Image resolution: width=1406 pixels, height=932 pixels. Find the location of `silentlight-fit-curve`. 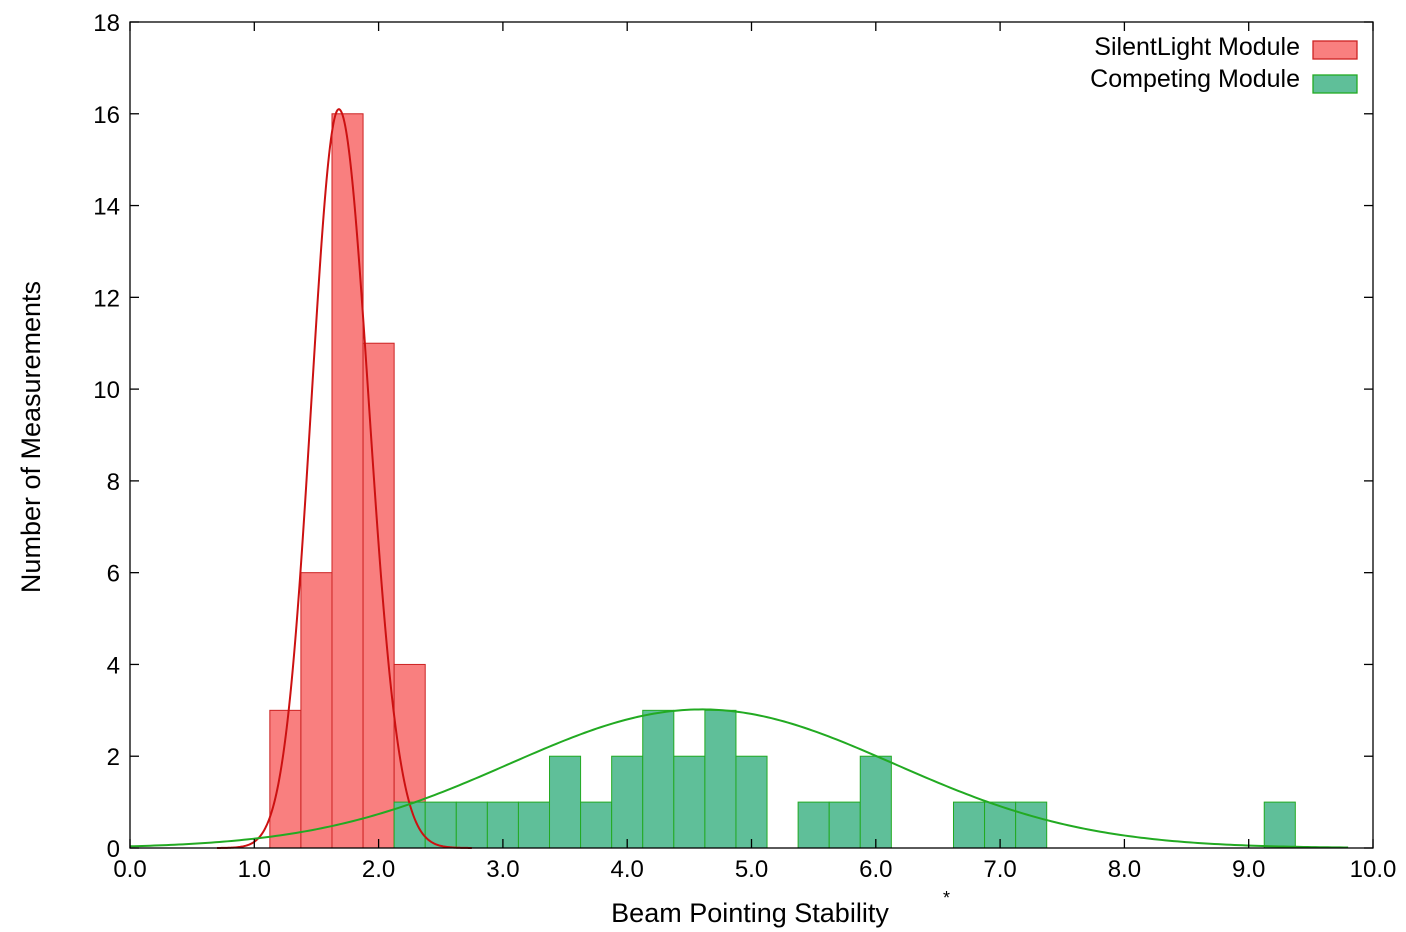

silentlight-fit-curve is located at coordinates (344, 478).